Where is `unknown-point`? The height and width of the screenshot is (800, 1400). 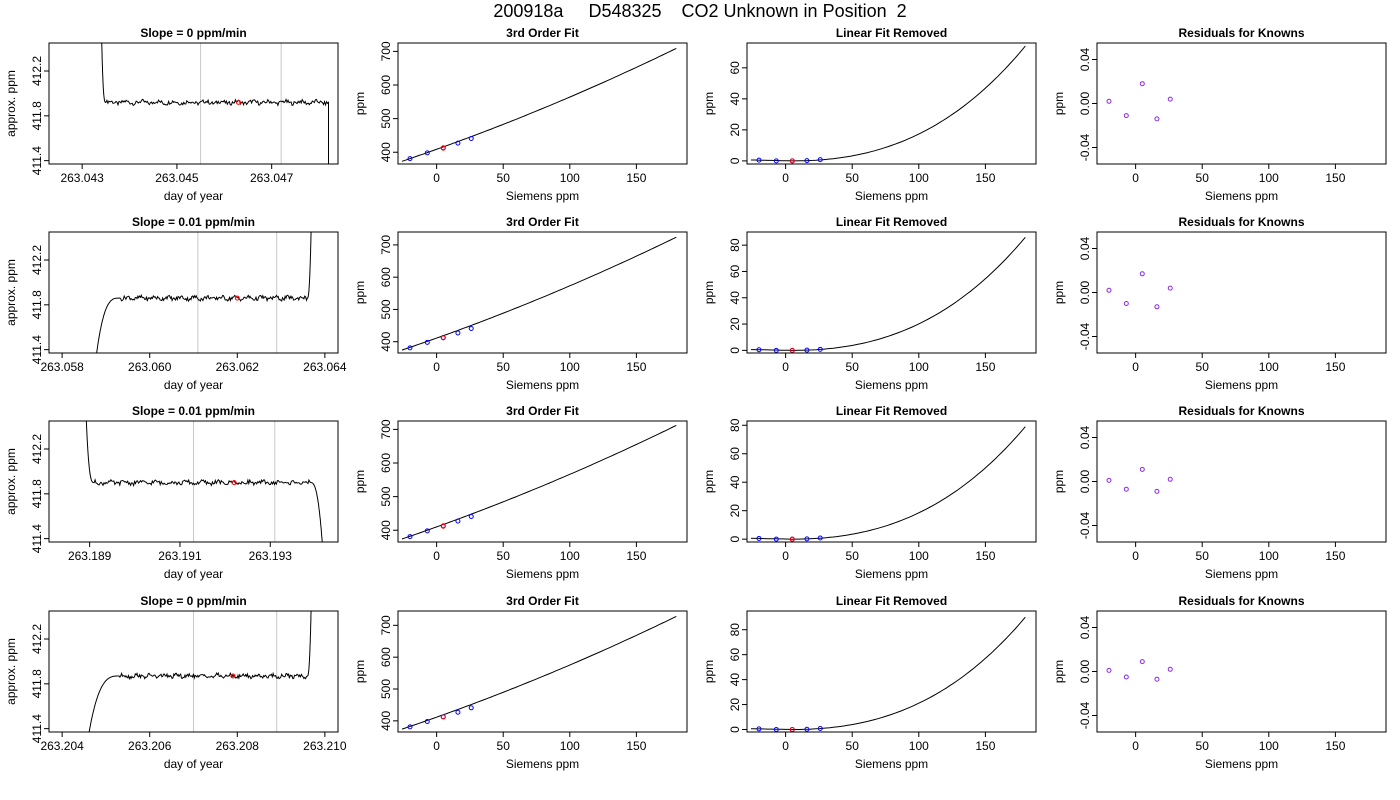 unknown-point is located at coordinates (792, 350).